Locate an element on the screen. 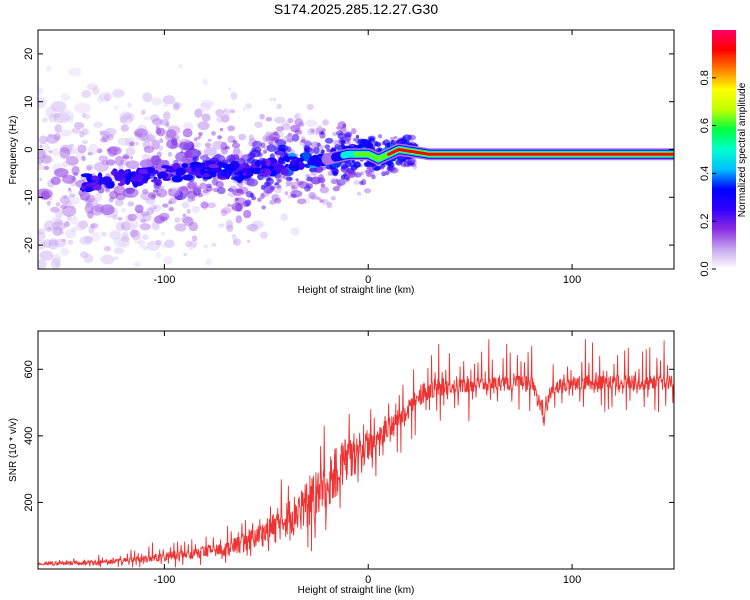 The width and height of the screenshot is (750, 600). spectrogram-xtick-label: 0 is located at coordinates (368, 280).